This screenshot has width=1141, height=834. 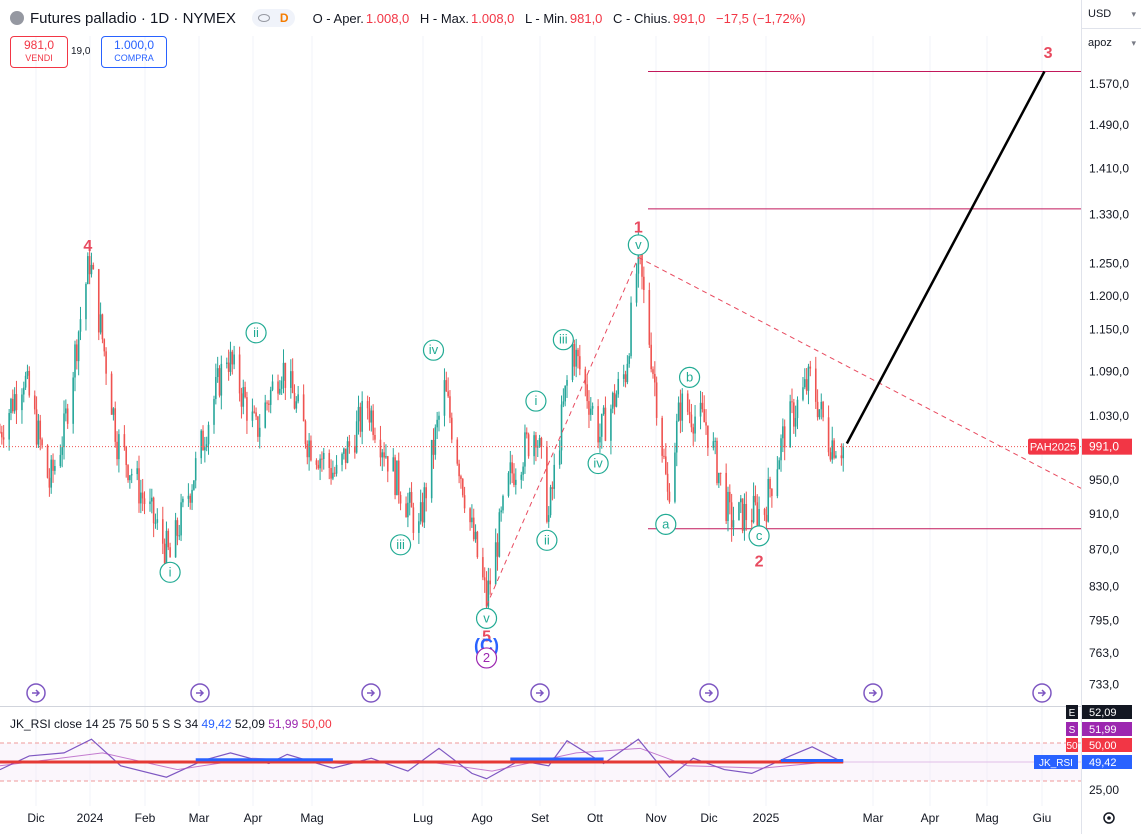 I want to click on buy-button: 1.000,0 COMPRA, so click(x=134, y=52).